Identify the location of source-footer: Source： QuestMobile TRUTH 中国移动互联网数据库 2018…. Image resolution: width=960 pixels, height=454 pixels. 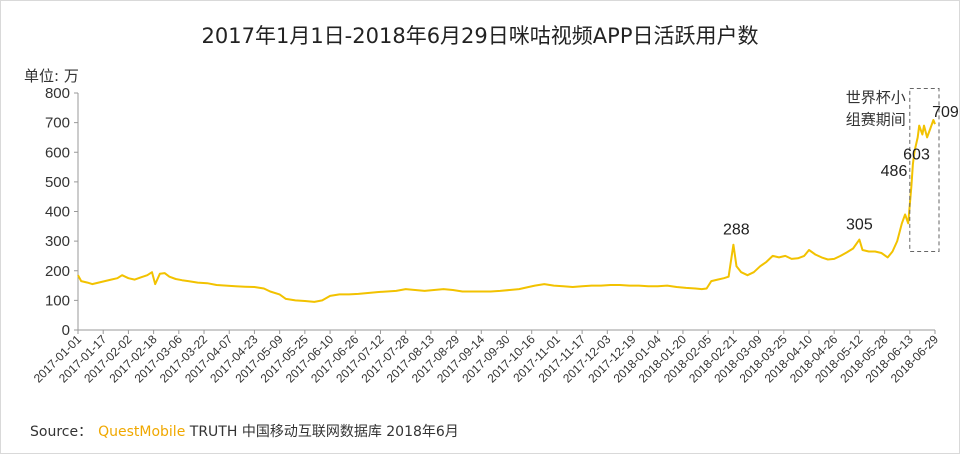
(244, 431).